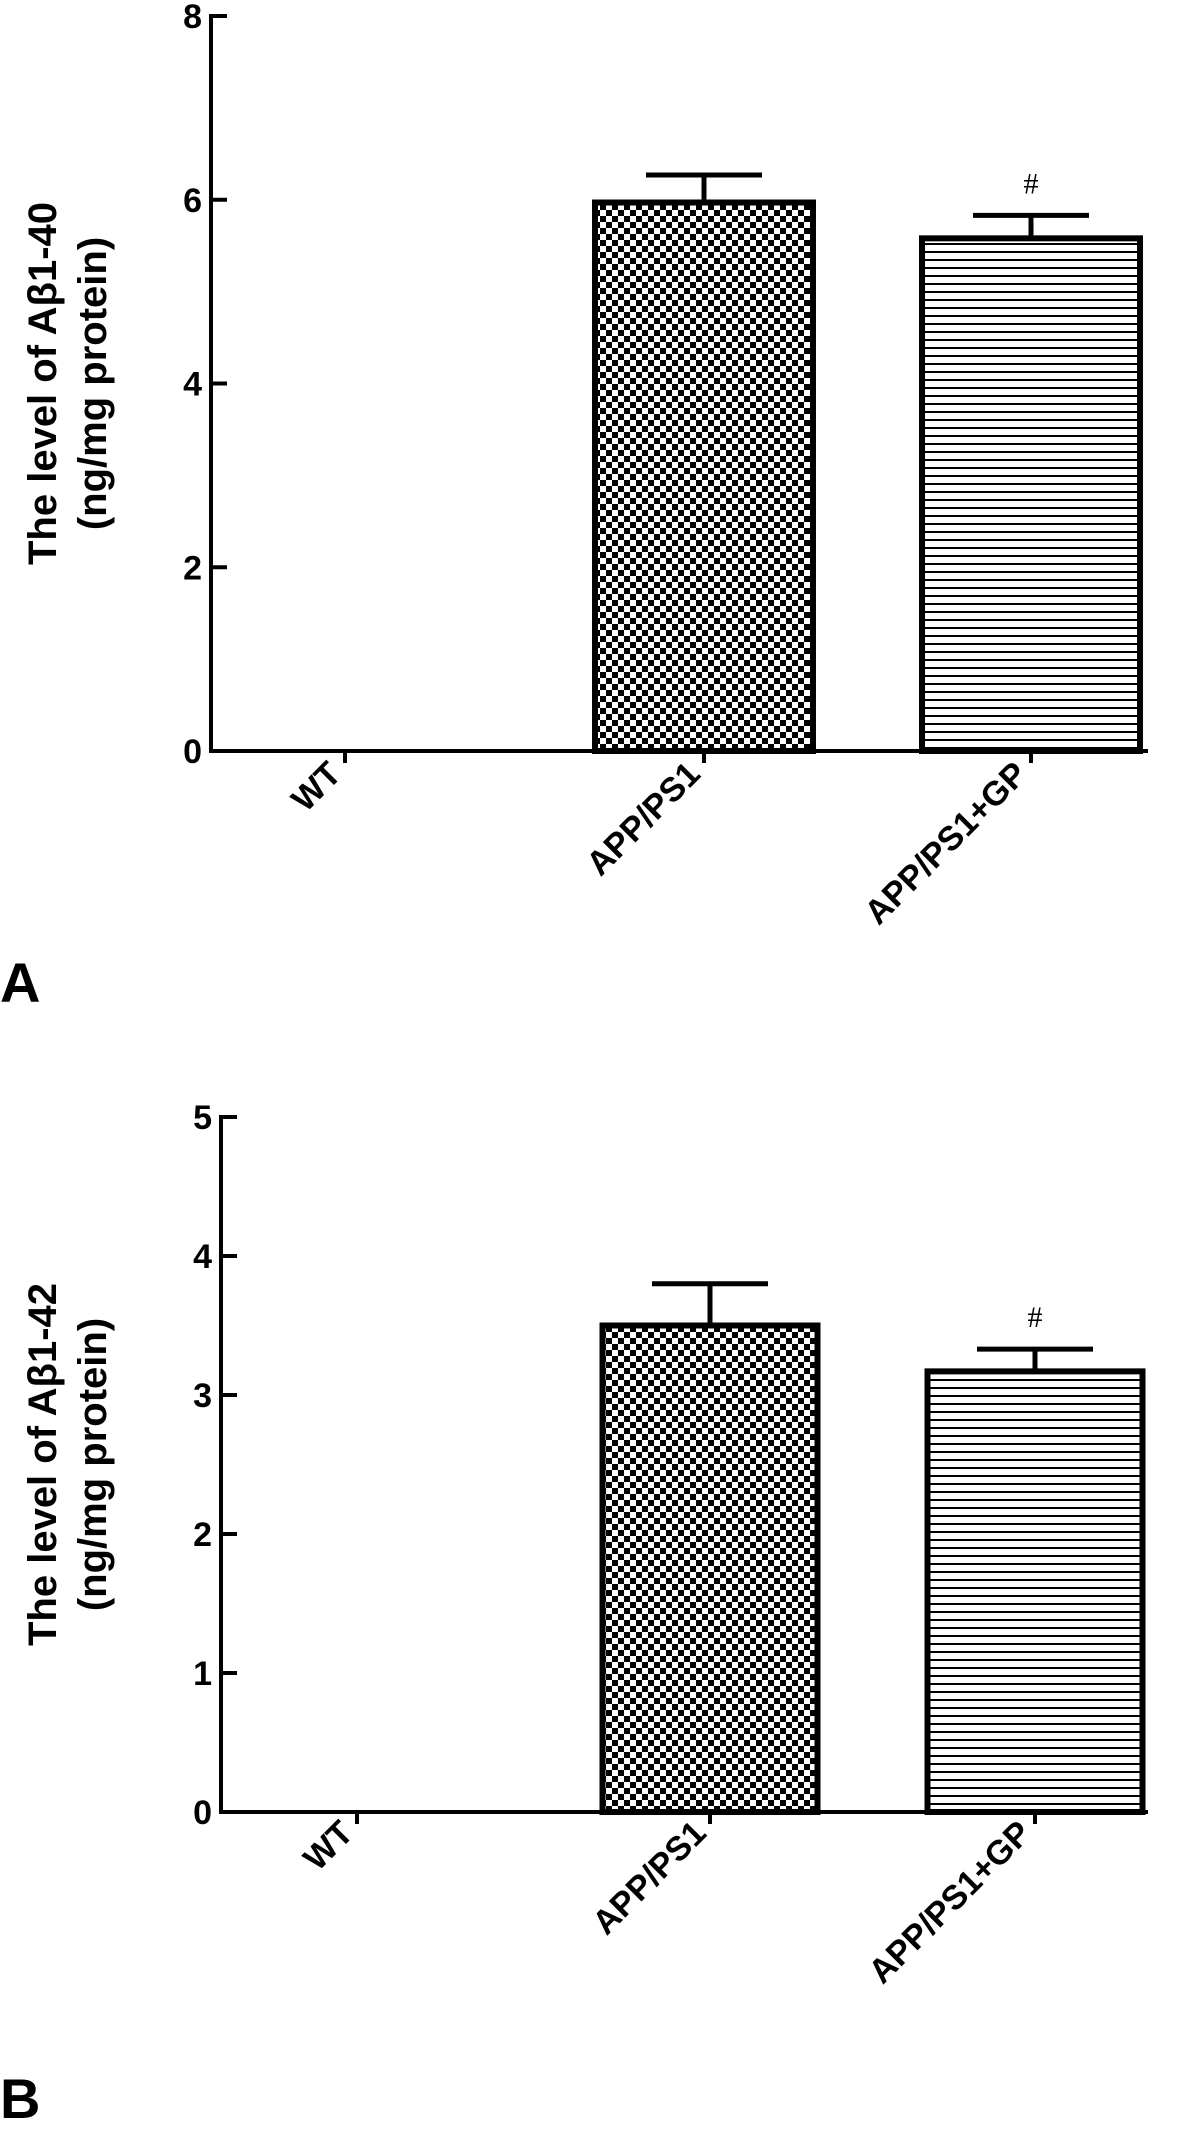  Describe the element at coordinates (202, 1674) in the screenshot. I see `y-tick-label: 1` at that location.